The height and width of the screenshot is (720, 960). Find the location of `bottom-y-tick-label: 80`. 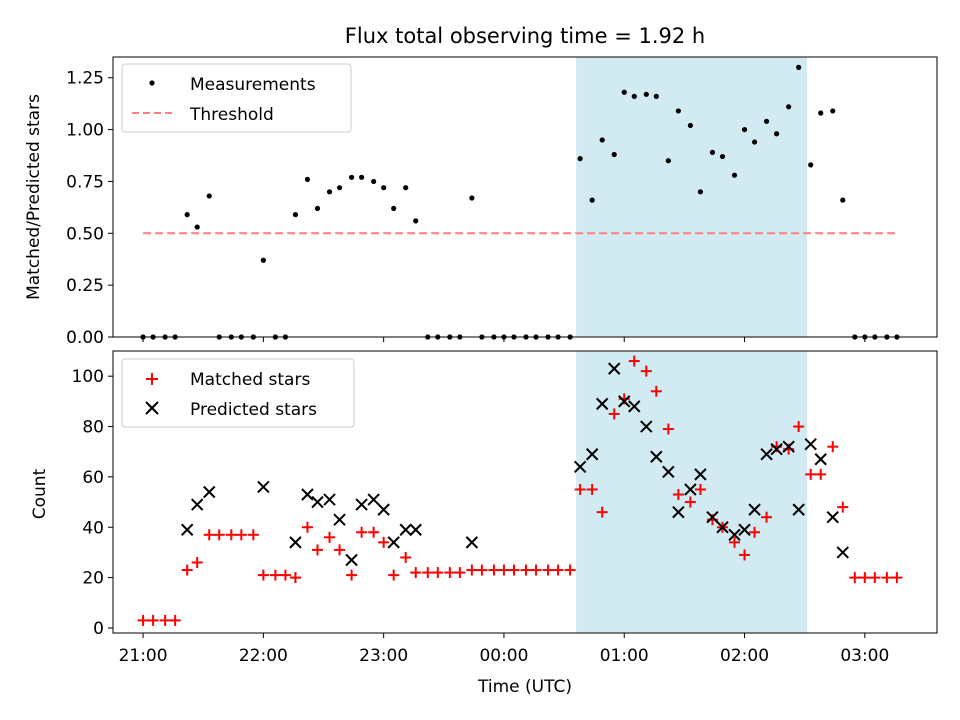

bottom-y-tick-label: 80 is located at coordinates (93, 428).